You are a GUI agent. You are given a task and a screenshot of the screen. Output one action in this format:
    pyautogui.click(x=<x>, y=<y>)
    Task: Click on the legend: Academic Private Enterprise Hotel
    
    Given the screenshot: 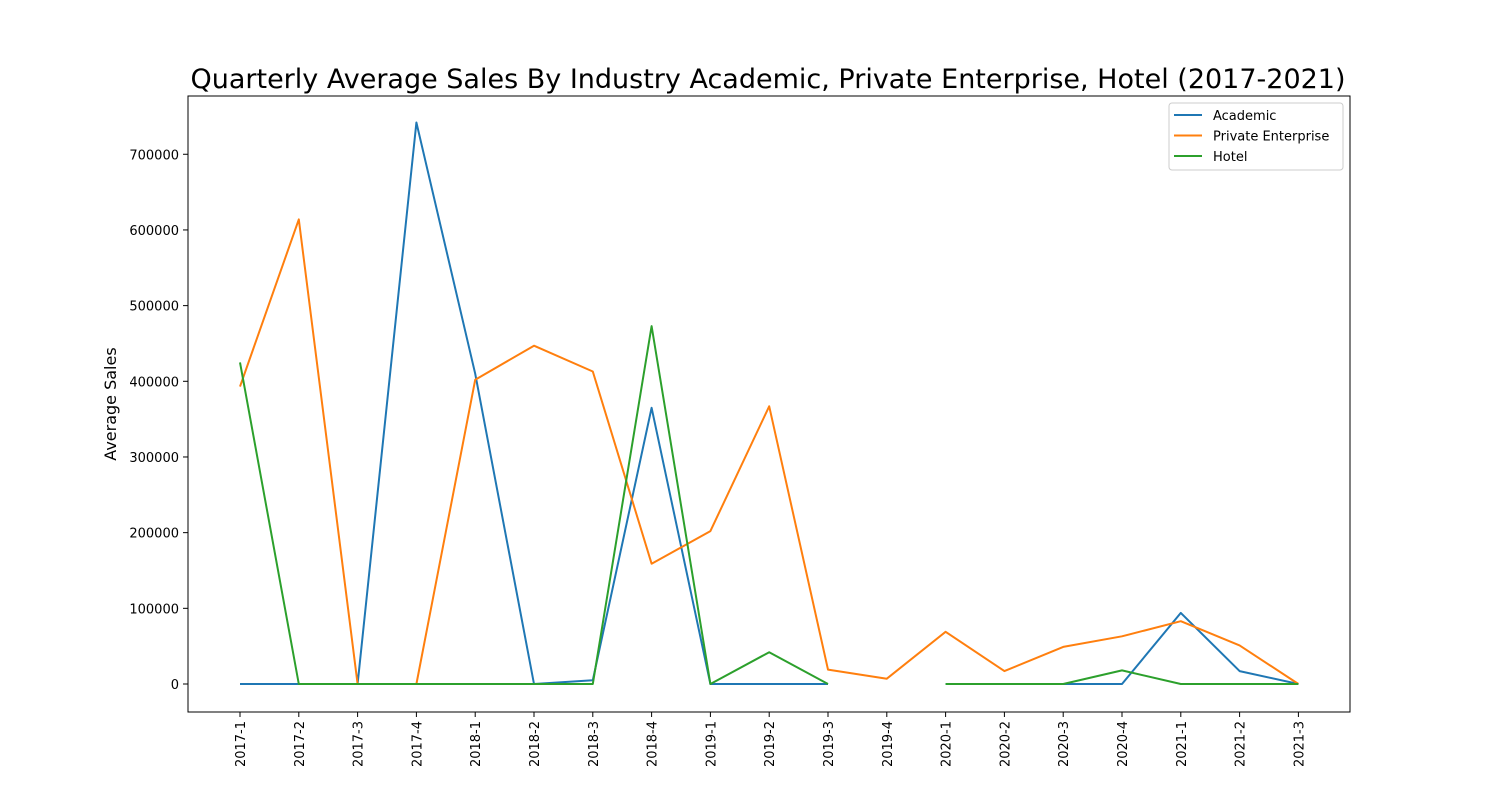 What is the action you would take?
    pyautogui.click(x=1256, y=136)
    